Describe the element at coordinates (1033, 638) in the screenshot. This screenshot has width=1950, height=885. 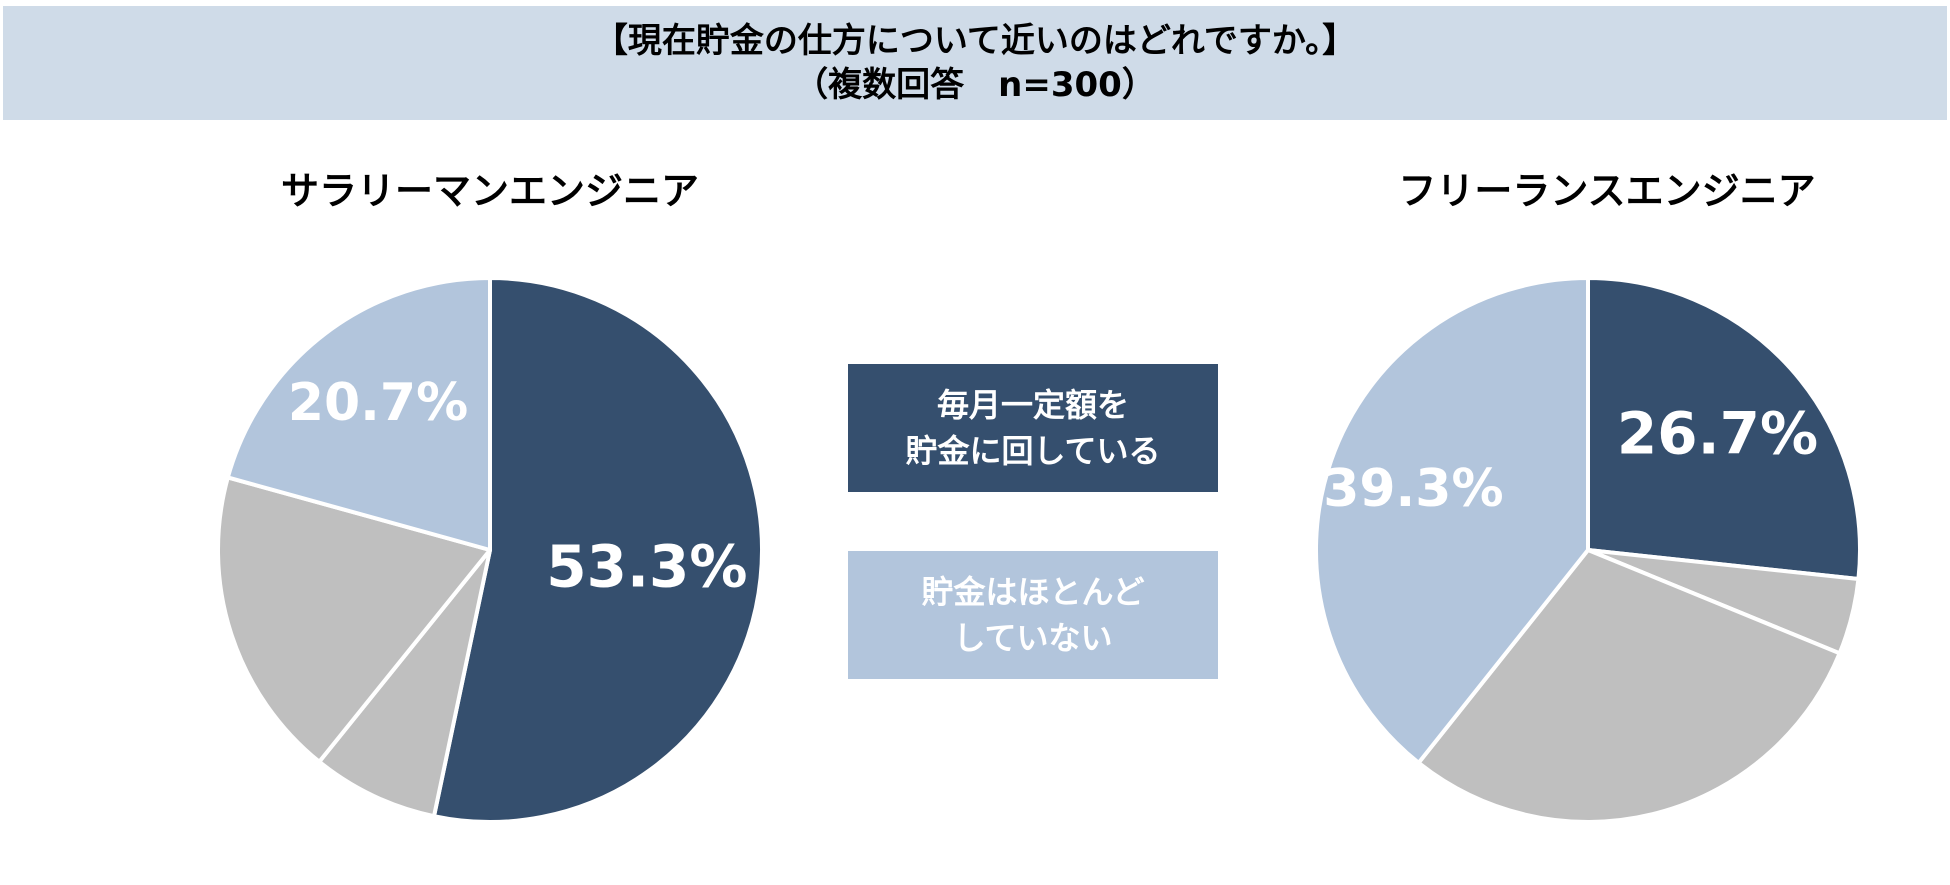
I see `legend-label-line: していない` at that location.